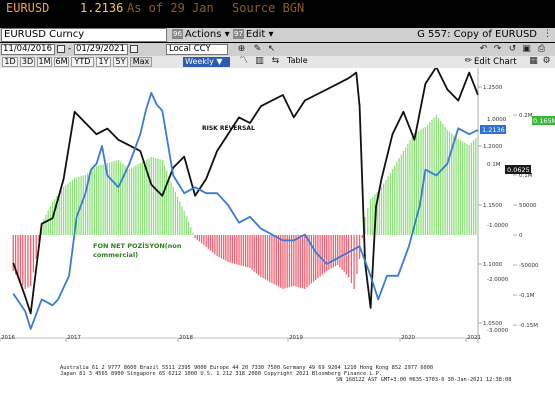 The image size is (555, 400). What do you see at coordinates (483, 49) in the screenshot?
I see `undo-icon: ↶` at bounding box center [483, 49].